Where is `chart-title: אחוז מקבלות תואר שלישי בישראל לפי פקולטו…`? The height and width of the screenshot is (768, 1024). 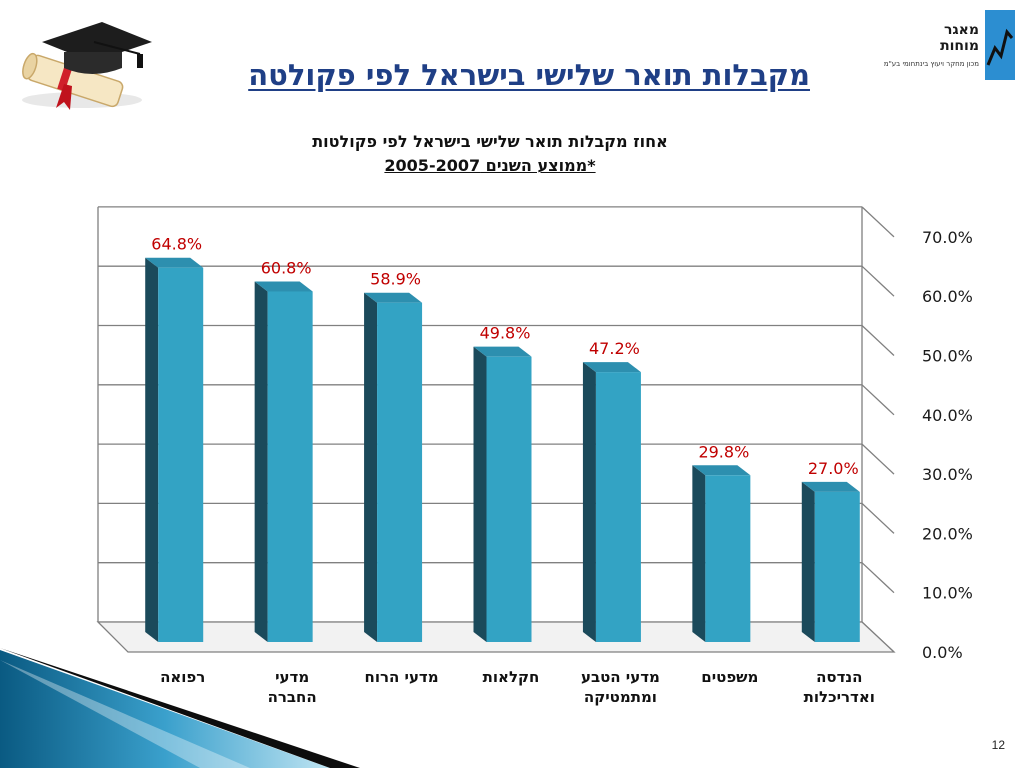
chart-title: אחוז מקבלות תואר שלישי בישראל לפי פקולטו… is located at coordinates (490, 141).